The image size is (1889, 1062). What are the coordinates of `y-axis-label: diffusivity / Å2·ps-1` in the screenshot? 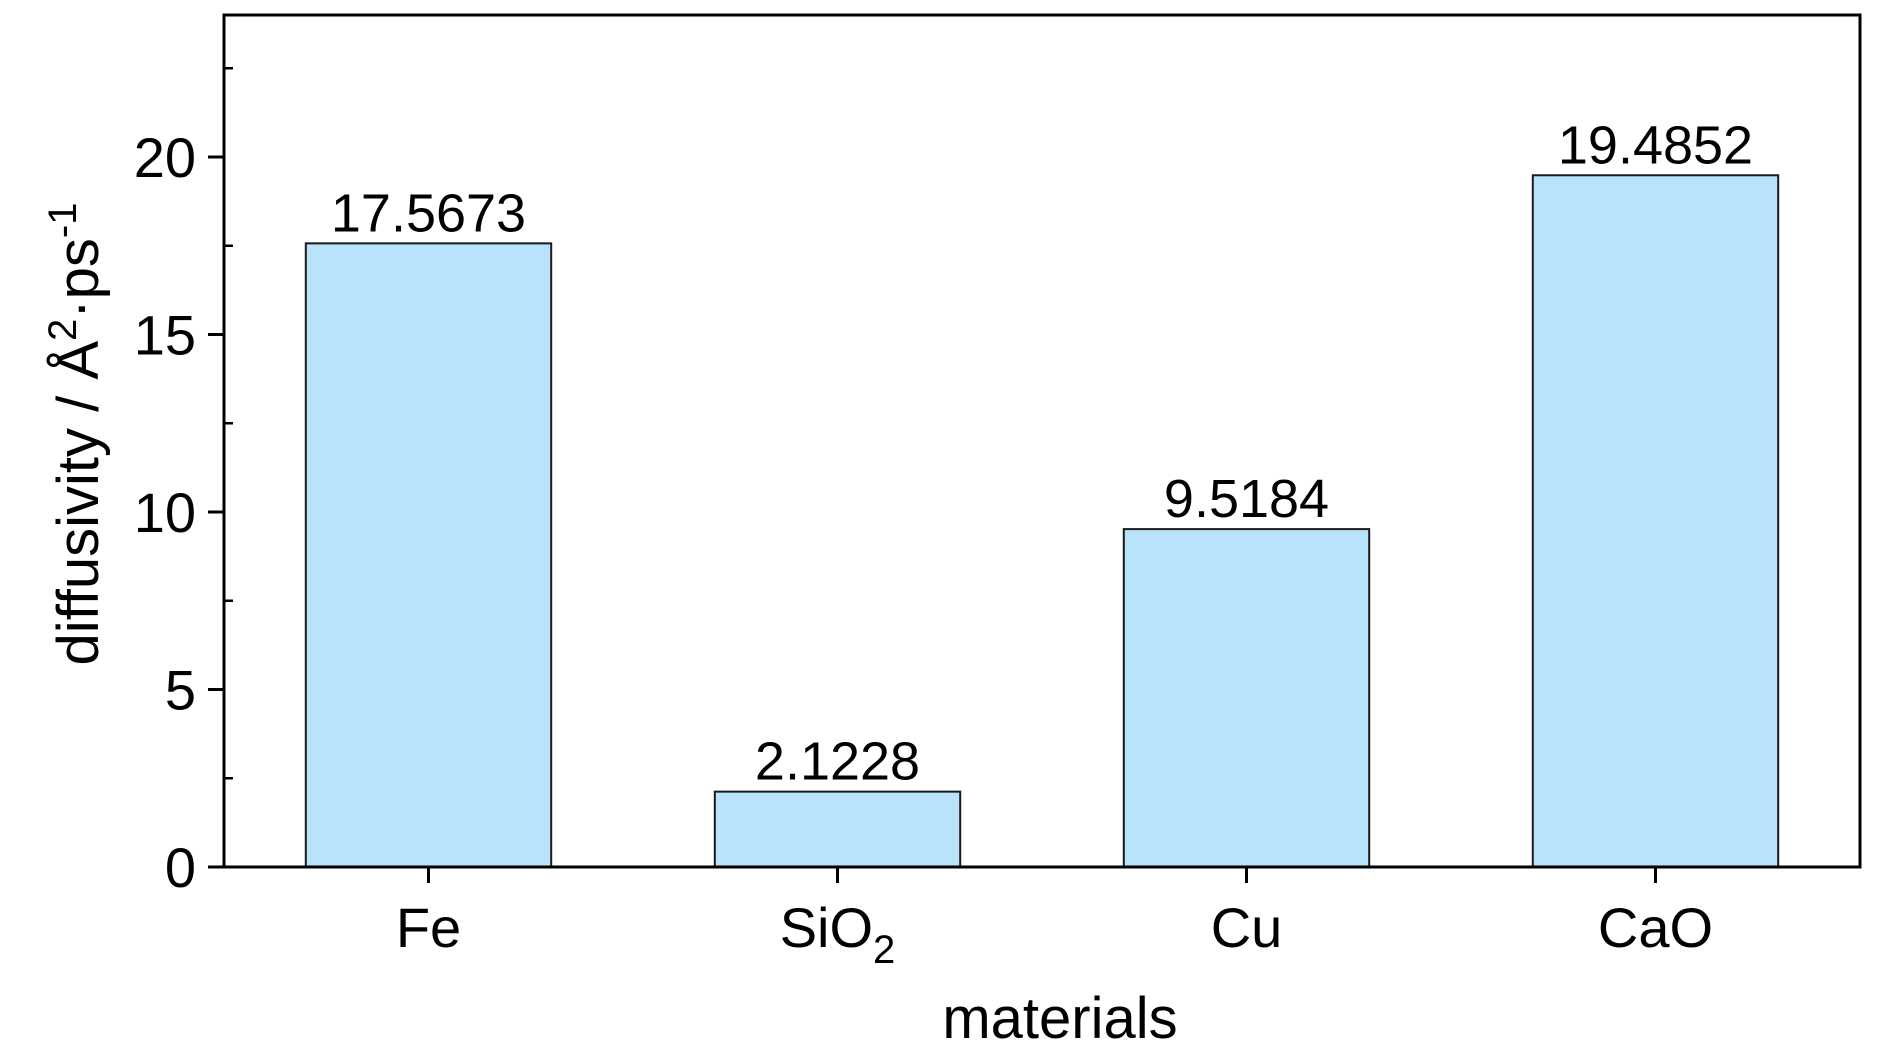 It's located at (76, 434).